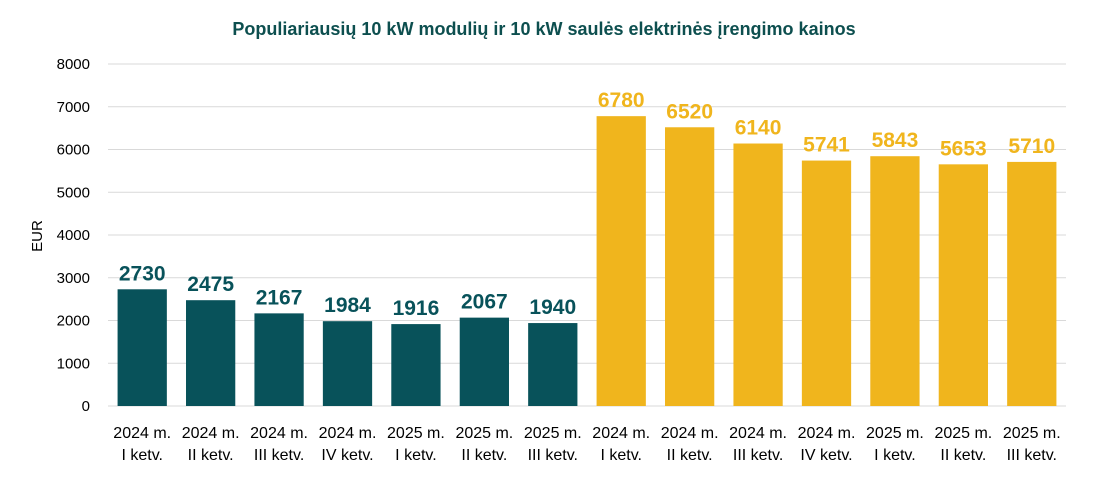  Describe the element at coordinates (73, 321) in the screenshot. I see `y-tick-label: 2000` at that location.